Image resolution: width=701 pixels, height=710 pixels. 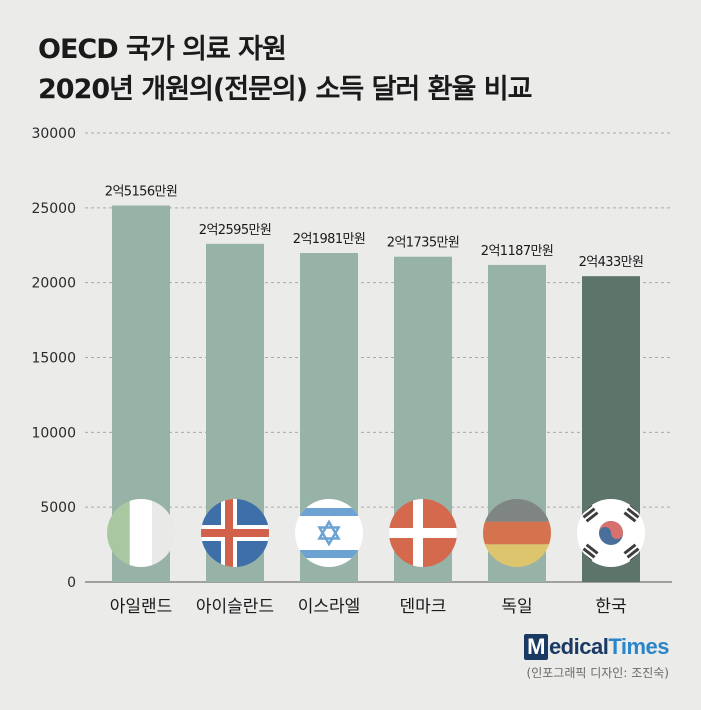 I want to click on data-label: 2억1981만원, so click(x=329, y=239).